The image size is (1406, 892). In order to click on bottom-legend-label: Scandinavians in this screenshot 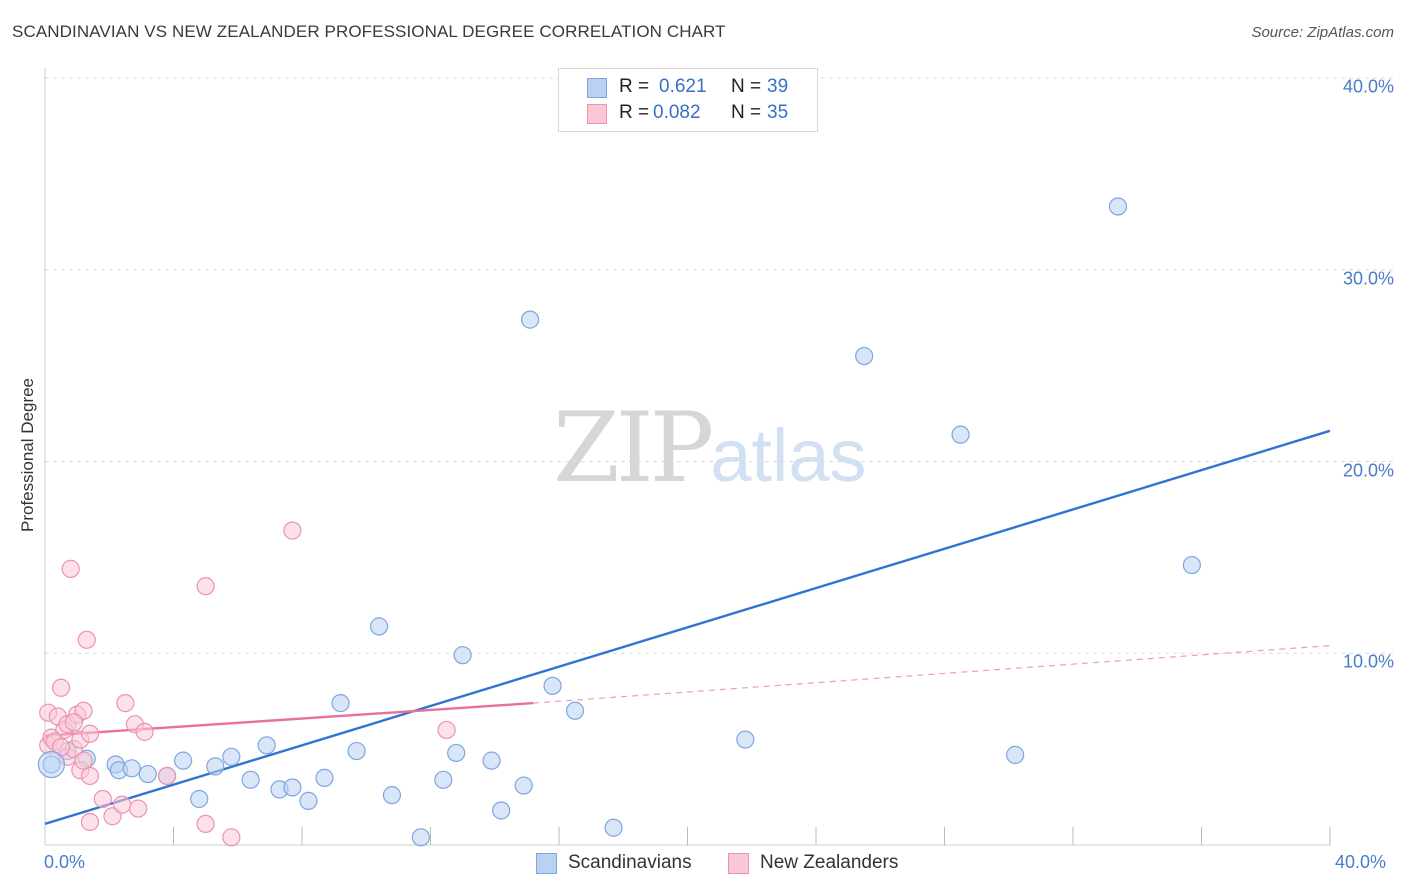, I will do `click(630, 862)`.